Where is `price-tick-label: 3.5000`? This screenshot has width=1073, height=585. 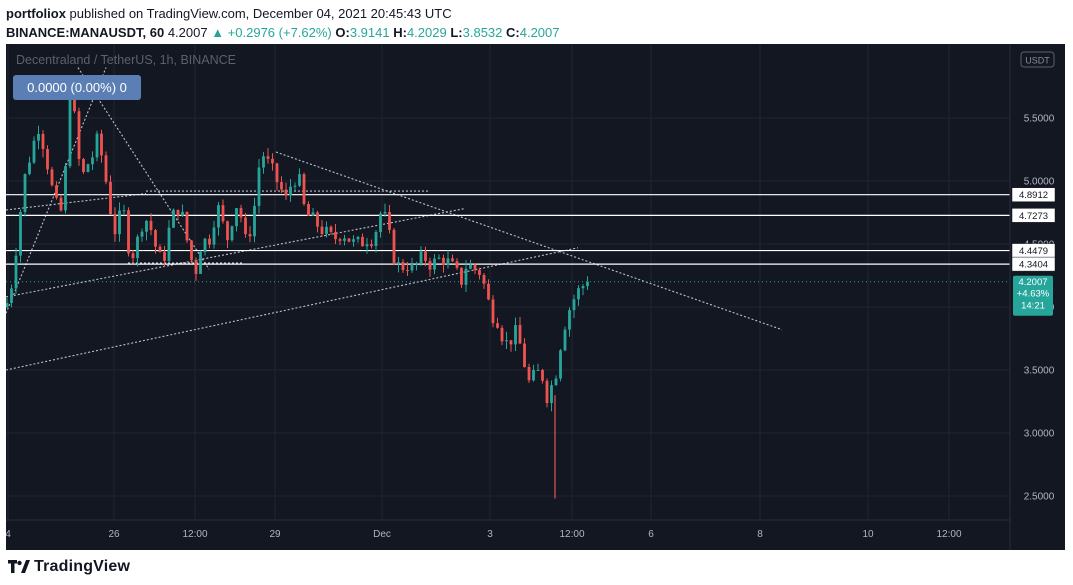
price-tick-label: 3.5000 is located at coordinates (1039, 371).